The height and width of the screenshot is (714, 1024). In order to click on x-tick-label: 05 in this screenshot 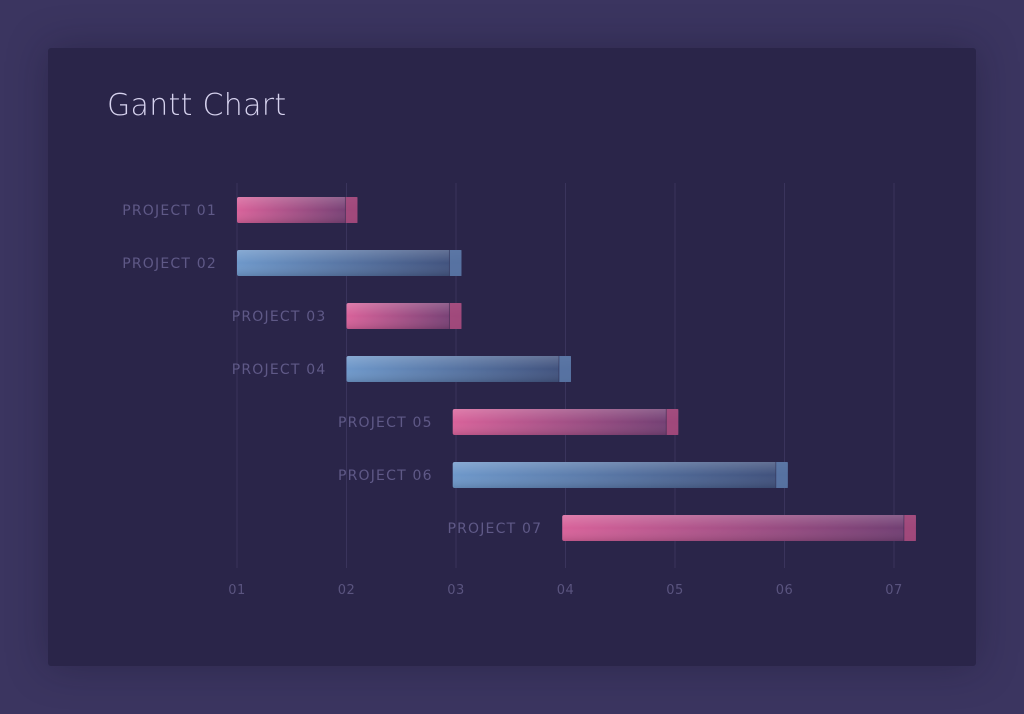, I will do `click(675, 590)`.